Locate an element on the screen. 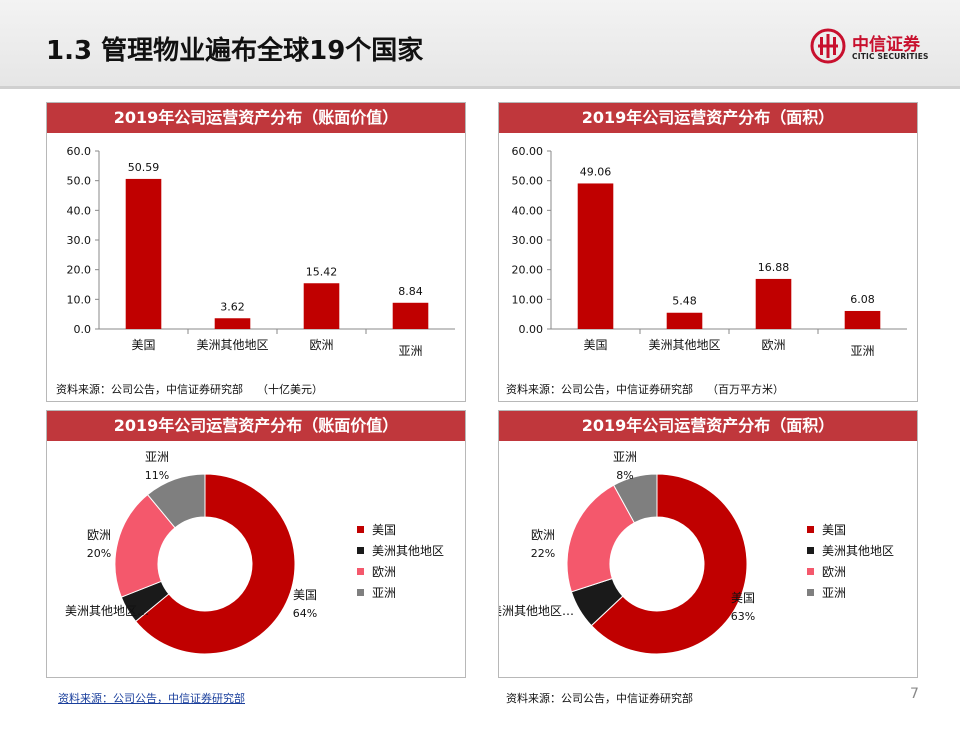  data-label: 49.06 is located at coordinates (596, 171).